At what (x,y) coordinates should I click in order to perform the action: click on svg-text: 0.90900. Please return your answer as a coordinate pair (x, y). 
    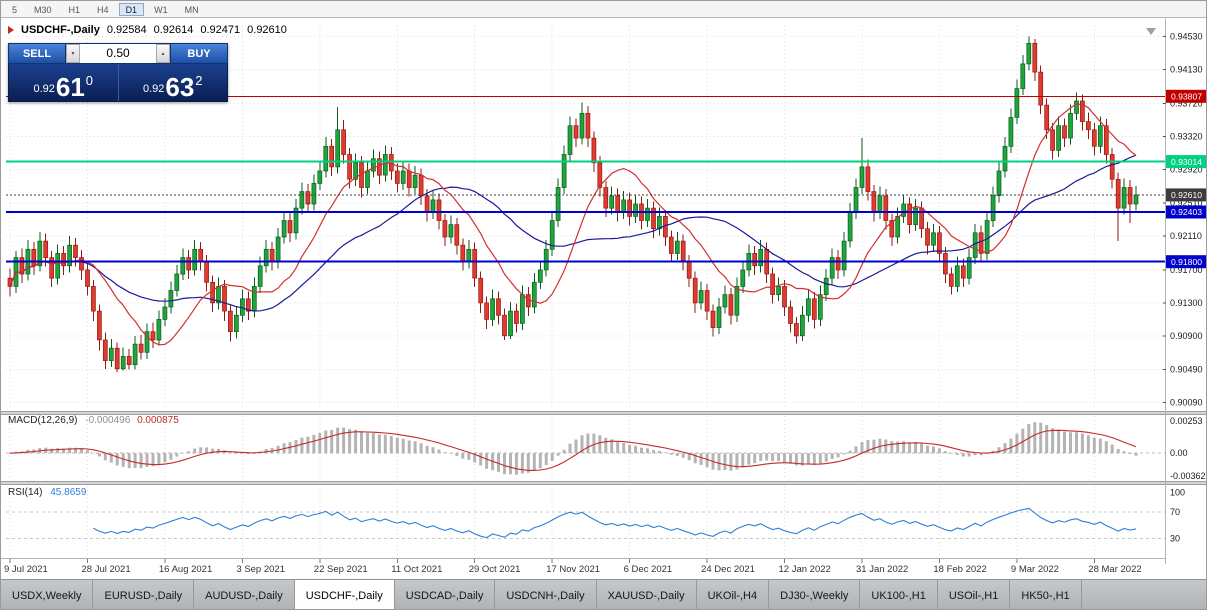
    Looking at the image, I should click on (1186, 336).